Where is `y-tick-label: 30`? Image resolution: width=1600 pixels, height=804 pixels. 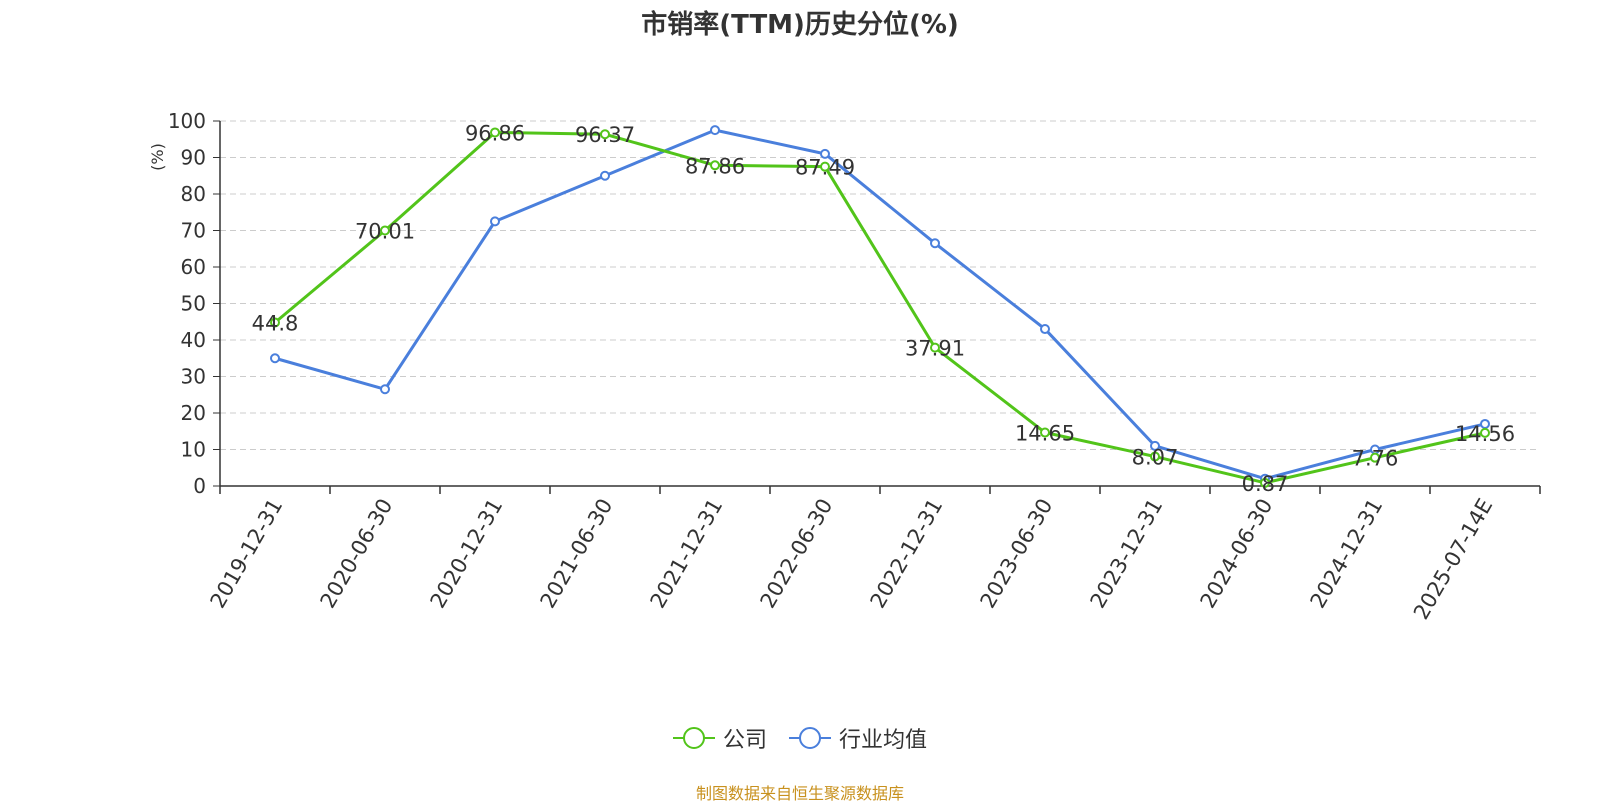 y-tick-label: 30 is located at coordinates (193, 377).